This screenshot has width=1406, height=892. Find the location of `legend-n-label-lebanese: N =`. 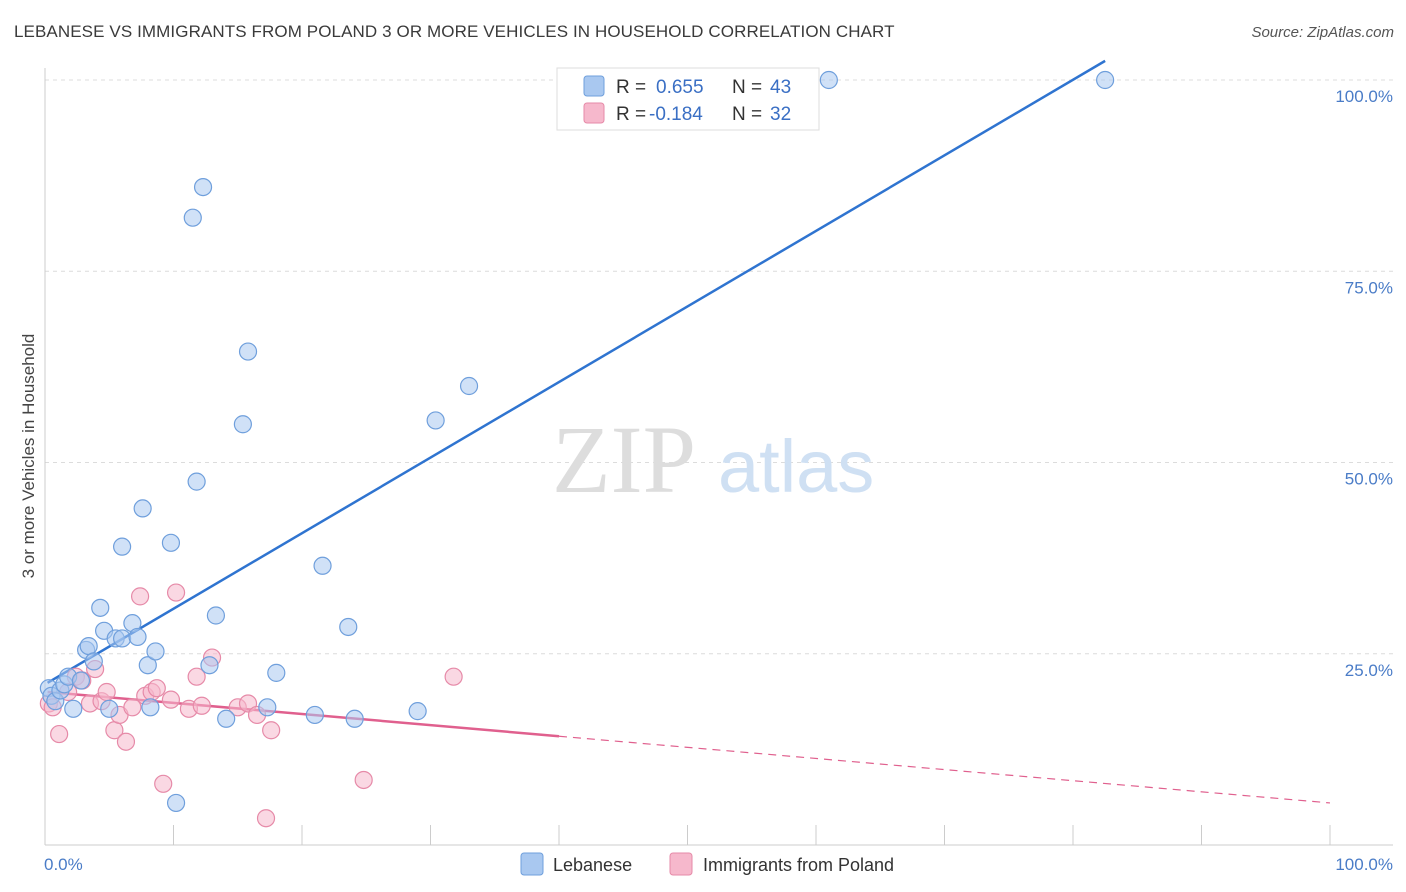

legend-n-label-lebanese: N = is located at coordinates (747, 87).